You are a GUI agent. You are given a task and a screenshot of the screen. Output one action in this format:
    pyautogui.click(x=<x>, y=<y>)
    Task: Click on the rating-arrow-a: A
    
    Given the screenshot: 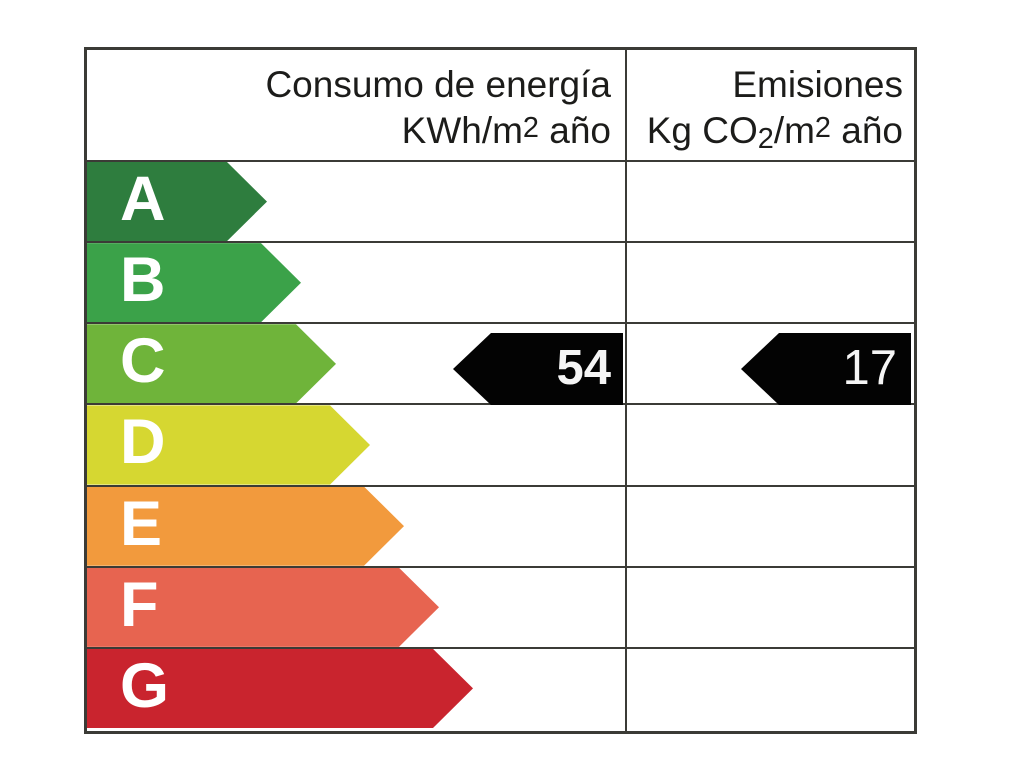 What is the action you would take?
    pyautogui.click(x=177, y=201)
    